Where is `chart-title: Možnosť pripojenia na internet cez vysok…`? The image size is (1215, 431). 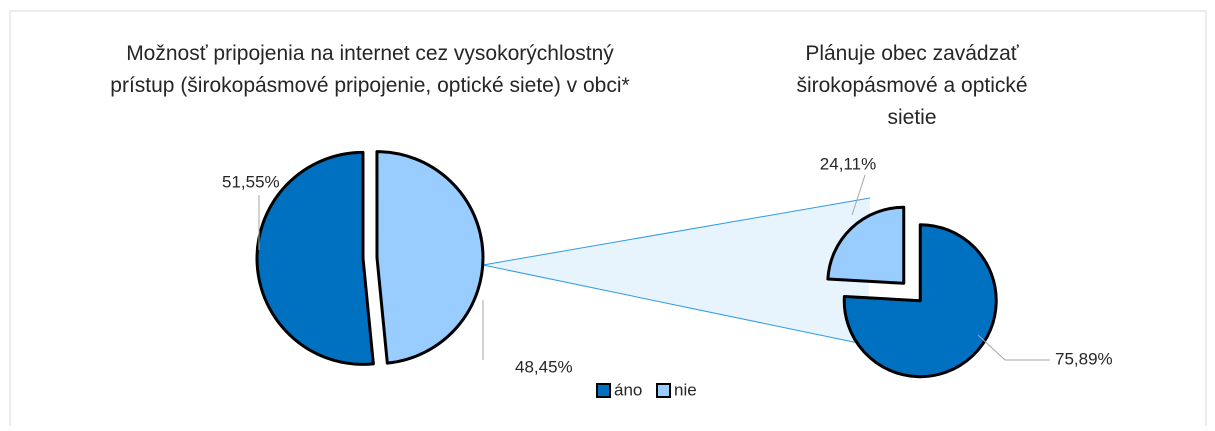
chart-title: Možnosť pripojenia na internet cez vysok… is located at coordinates (369, 69).